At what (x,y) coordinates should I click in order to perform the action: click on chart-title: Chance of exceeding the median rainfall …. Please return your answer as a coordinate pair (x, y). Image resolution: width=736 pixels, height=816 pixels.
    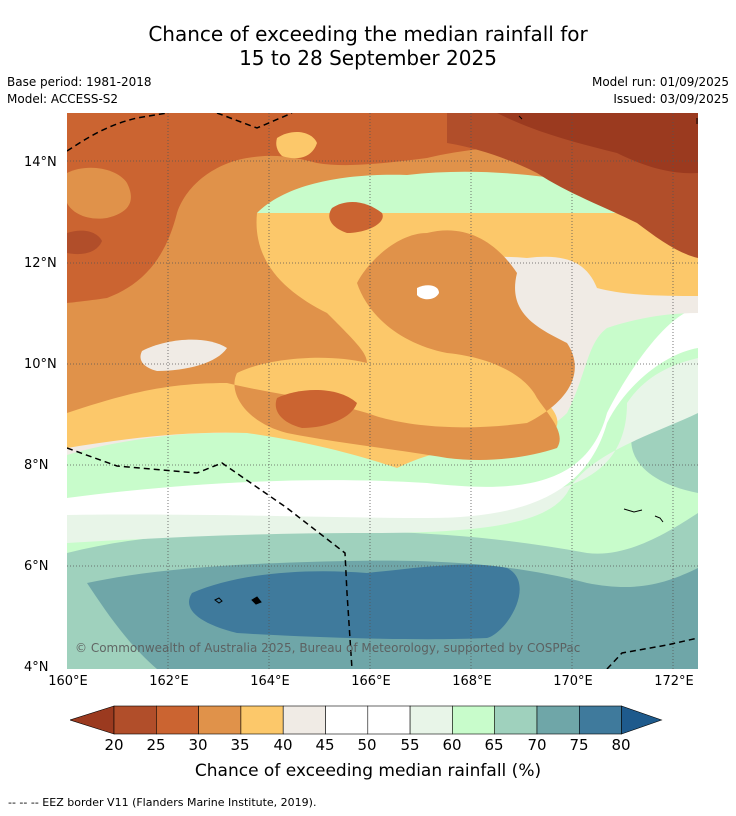
    Looking at the image, I should click on (368, 46).